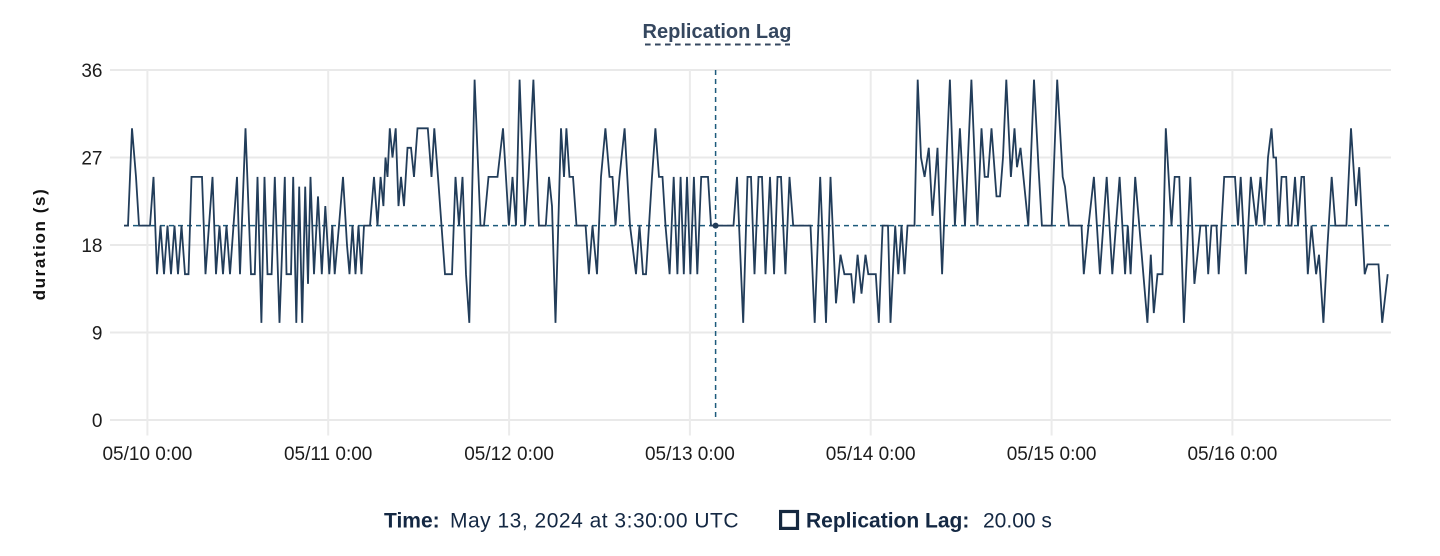 Image resolution: width=1440 pixels, height=556 pixels. I want to click on svg-text: 05/13 0:00, so click(690, 454).